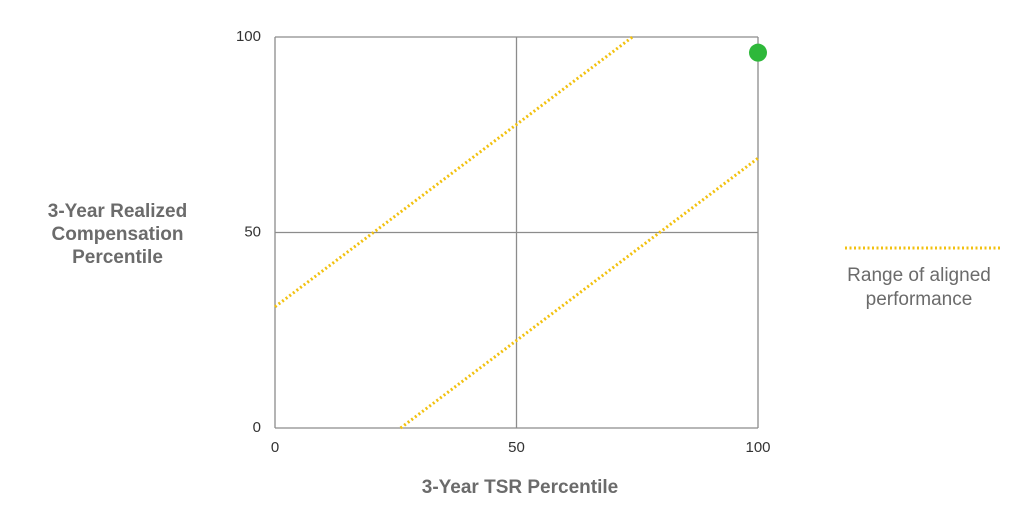 The image size is (1021, 506). What do you see at coordinates (758, 52) in the screenshot?
I see `data-point` at bounding box center [758, 52].